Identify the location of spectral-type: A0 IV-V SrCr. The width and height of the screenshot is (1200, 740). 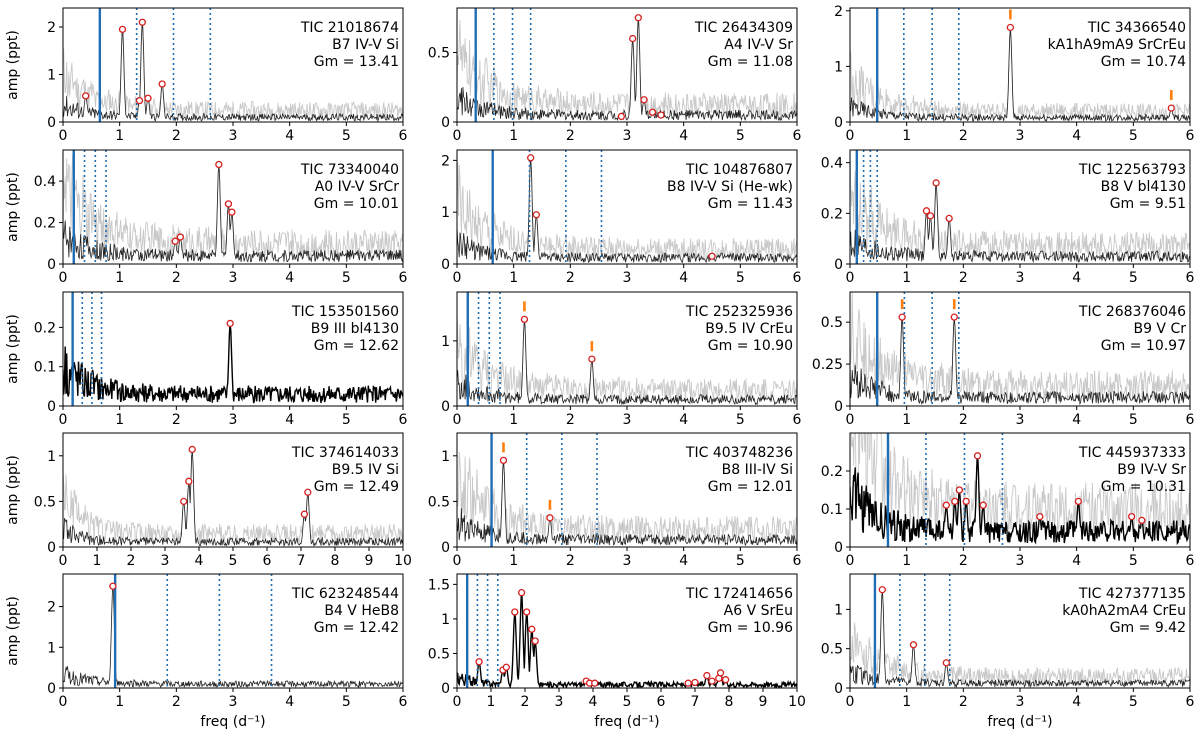
(357, 187).